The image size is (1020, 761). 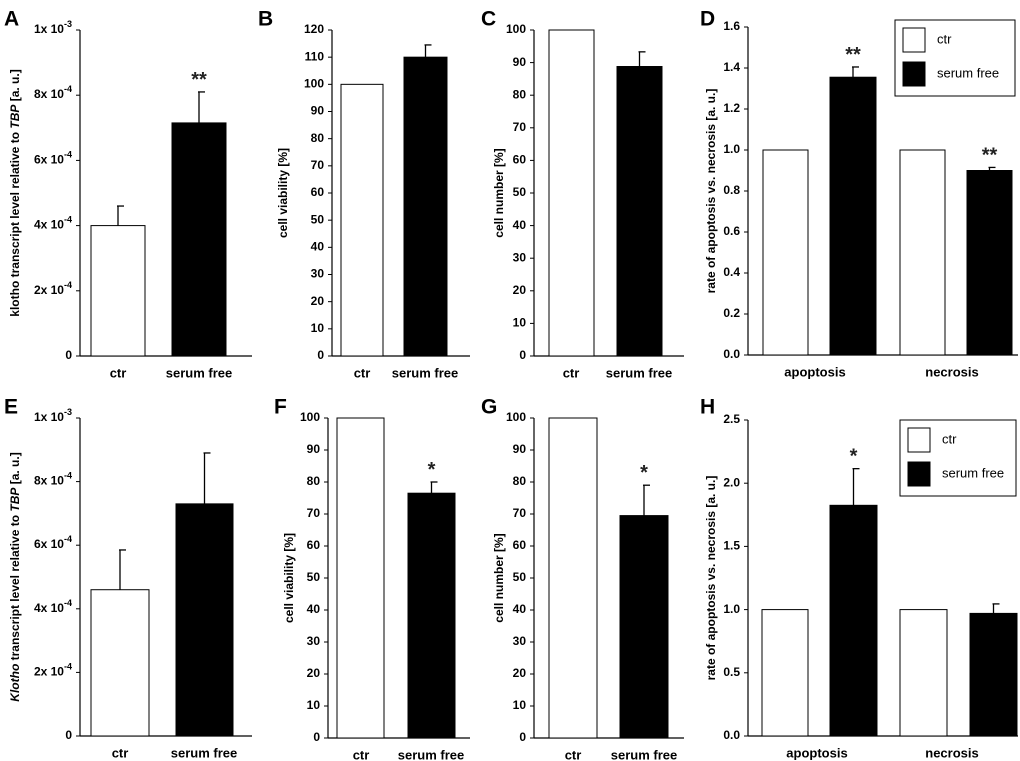 What do you see at coordinates (315, 56) in the screenshot?
I see `y-tick-label: 110` at bounding box center [315, 56].